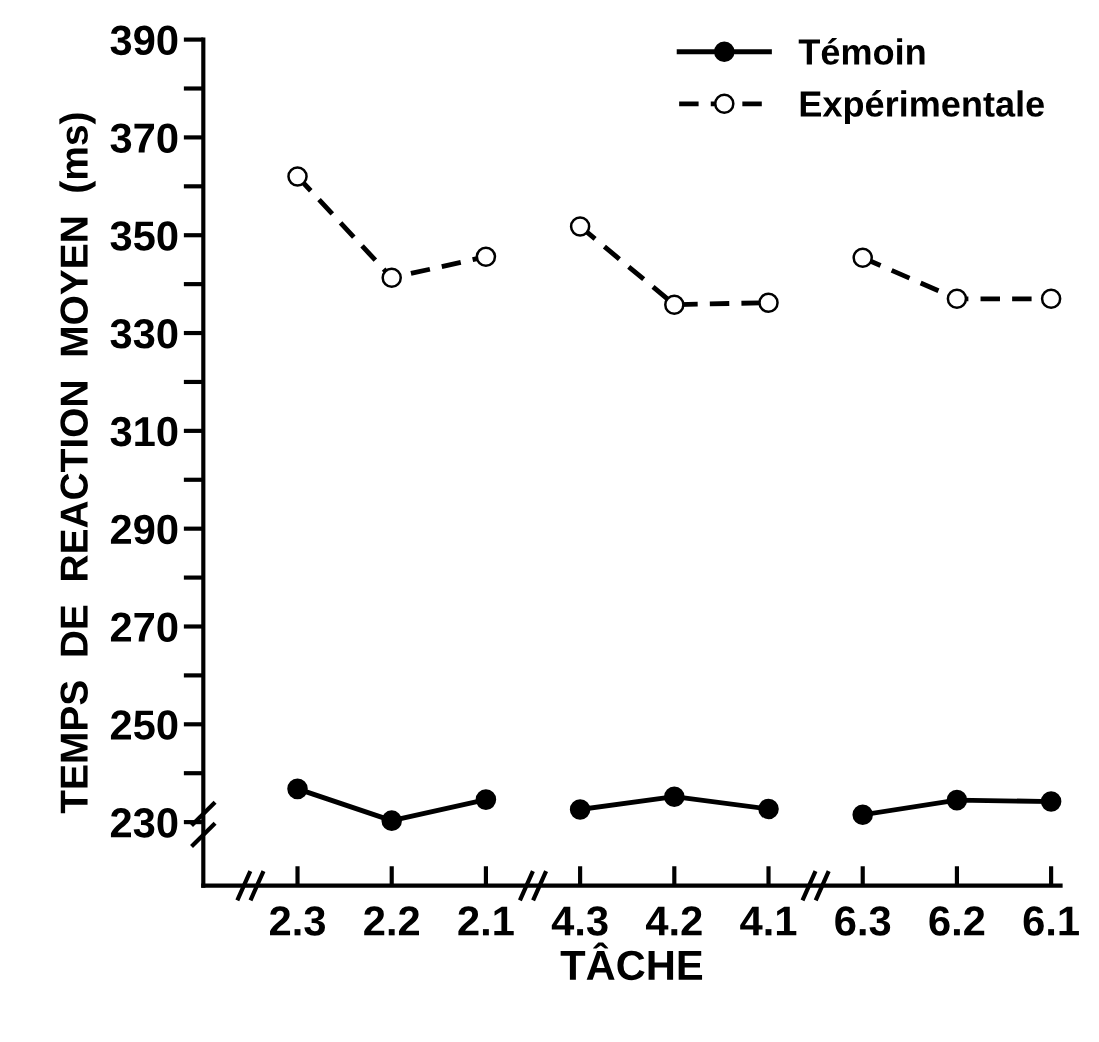 The height and width of the screenshot is (1042, 1099). Describe the element at coordinates (392, 921) in the screenshot. I see `x-tick-label: 2.2` at that location.